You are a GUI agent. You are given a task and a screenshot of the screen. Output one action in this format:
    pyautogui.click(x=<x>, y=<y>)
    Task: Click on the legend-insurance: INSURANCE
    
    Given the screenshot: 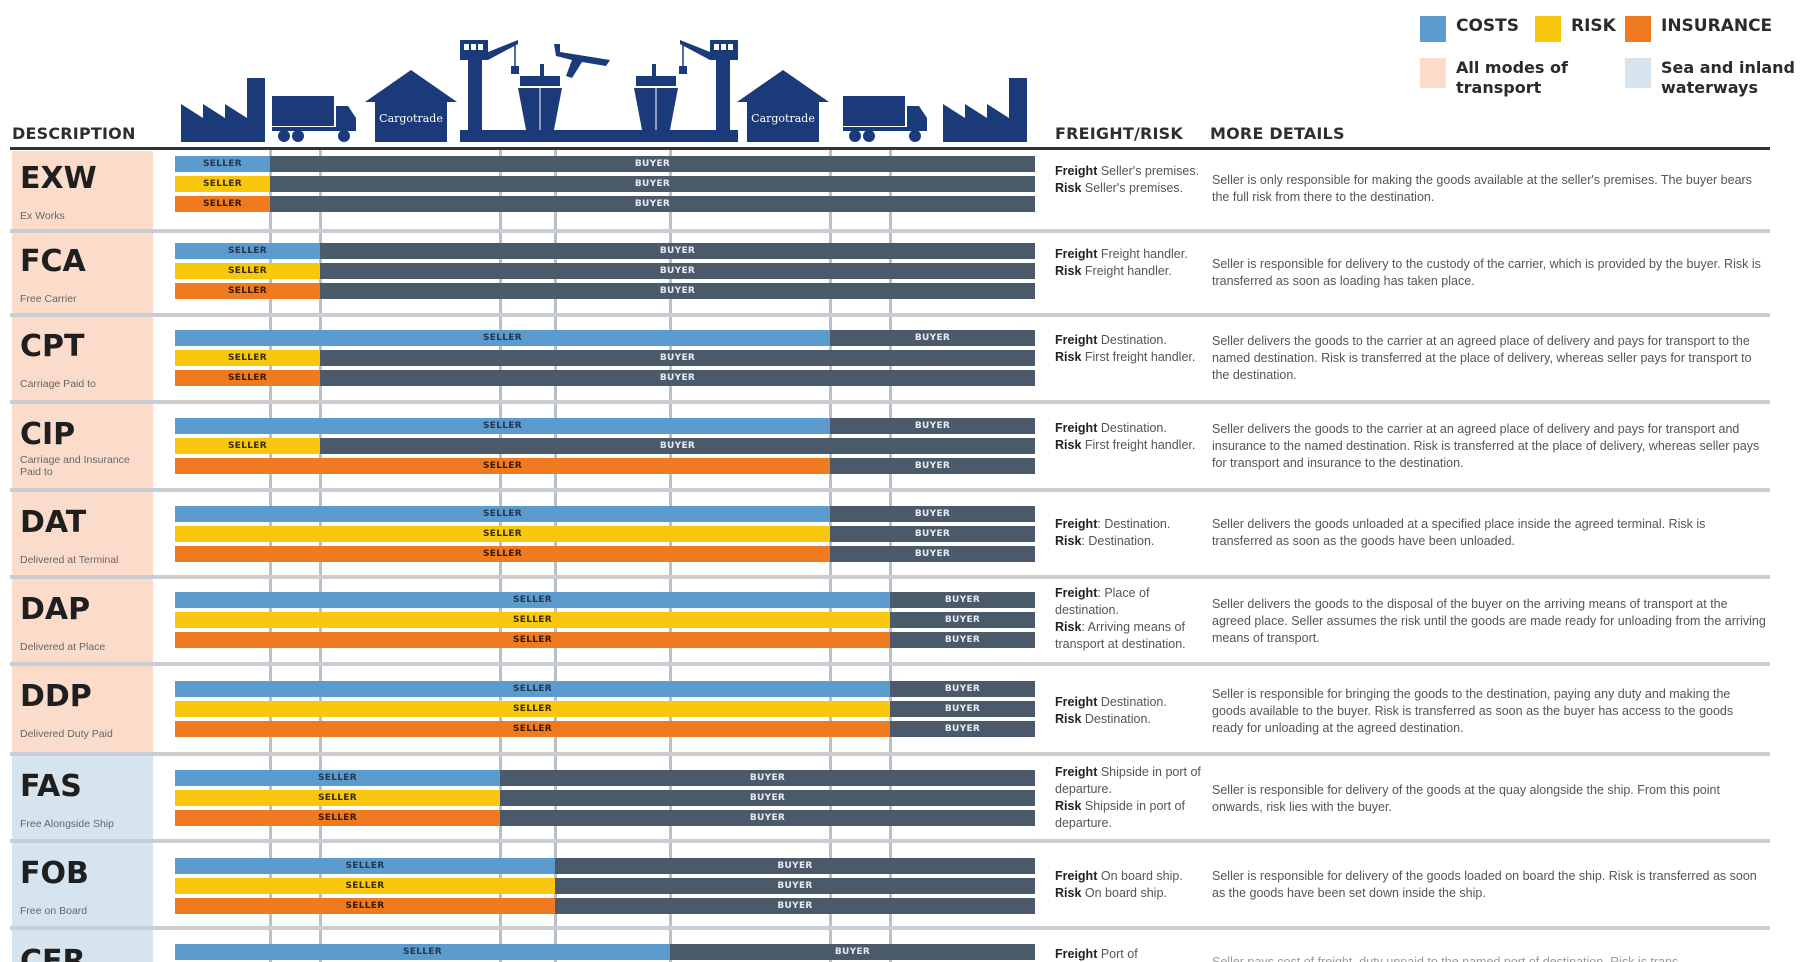 What is the action you would take?
    pyautogui.click(x=1698, y=29)
    